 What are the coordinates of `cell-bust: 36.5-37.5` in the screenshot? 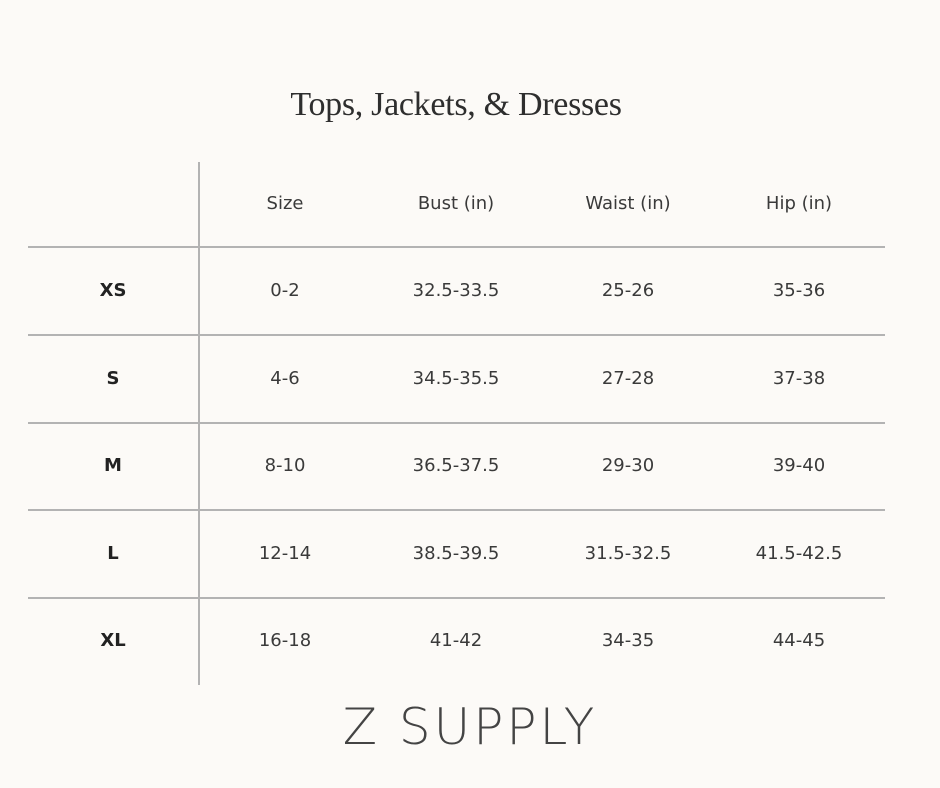 It's located at (456, 465).